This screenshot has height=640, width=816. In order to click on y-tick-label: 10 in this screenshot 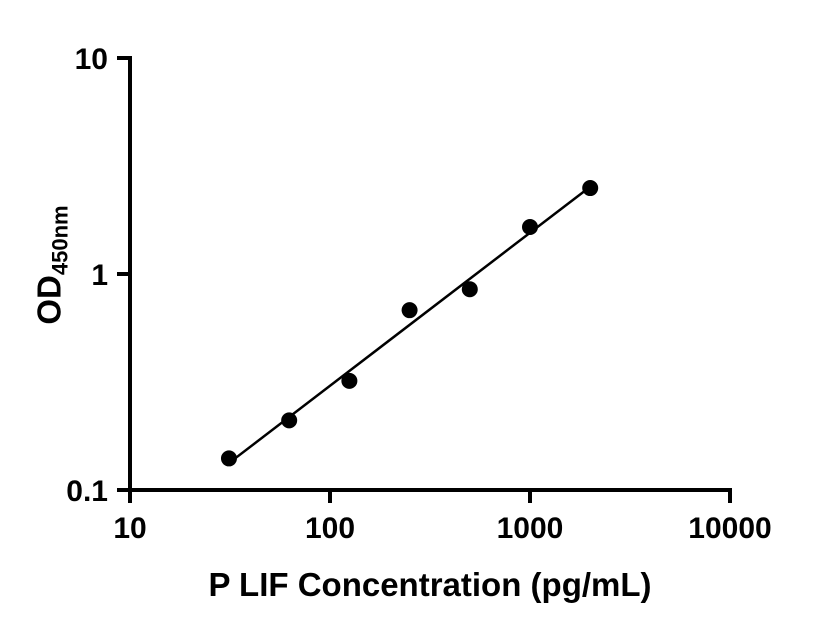, I will do `click(91, 59)`.